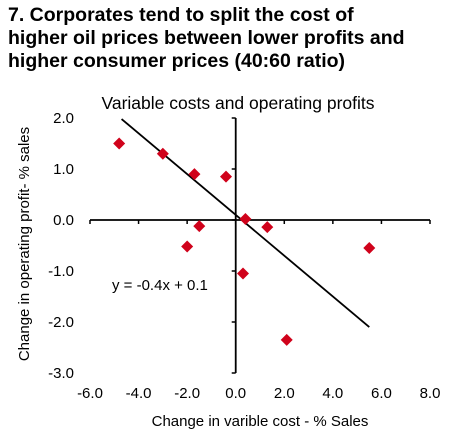 This screenshot has height=436, width=457. What do you see at coordinates (61, 322) in the screenshot?
I see `y-tick-label: -2.0` at bounding box center [61, 322].